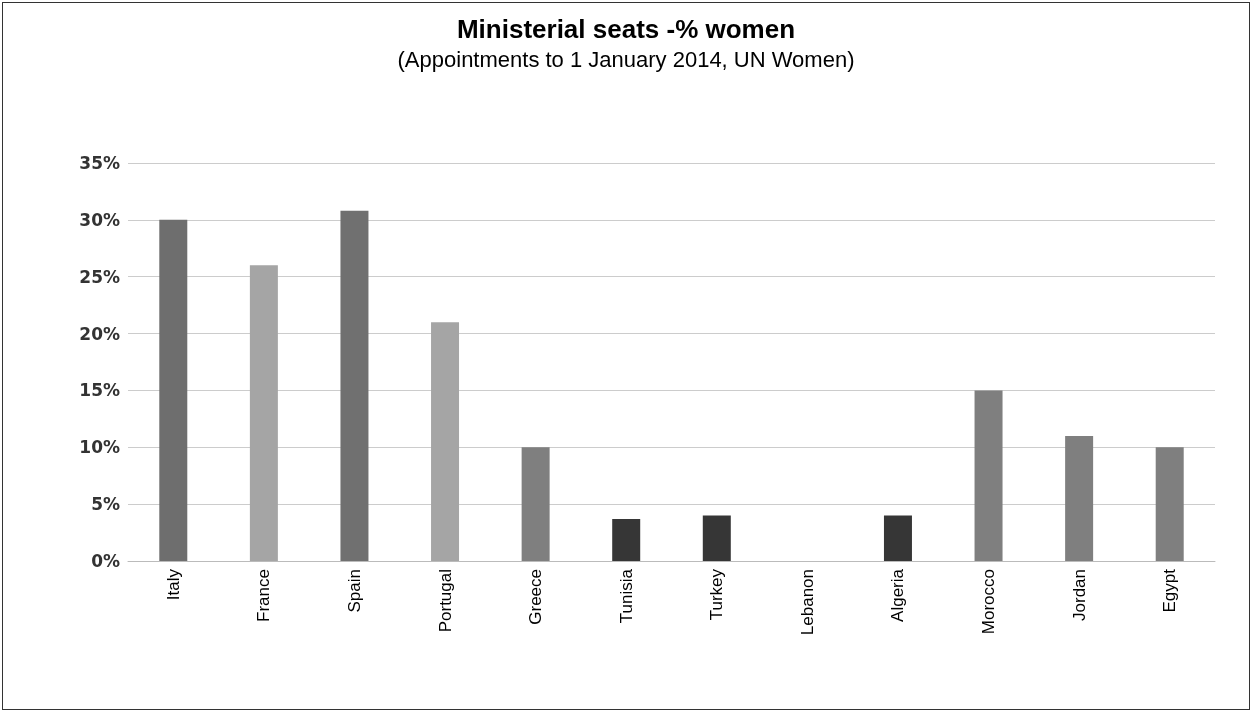 This screenshot has height=713, width=1254. Describe the element at coordinates (264, 595) in the screenshot. I see `x-tick-label: France` at that location.